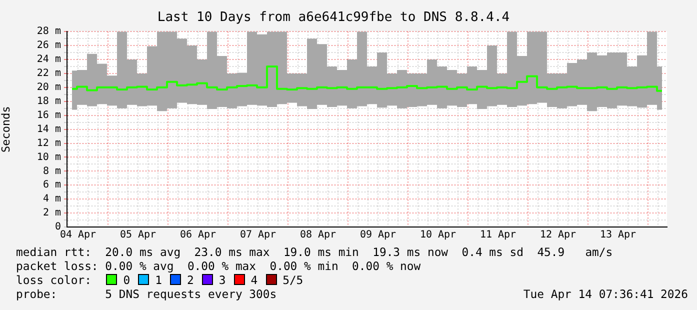 The height and width of the screenshot is (310, 697). What do you see at coordinates (219, 266) in the screenshot?
I see `text: packet loss: 0.00 % avg 0.00 % max 0.00 % min 0.00 % now` at bounding box center [219, 266].